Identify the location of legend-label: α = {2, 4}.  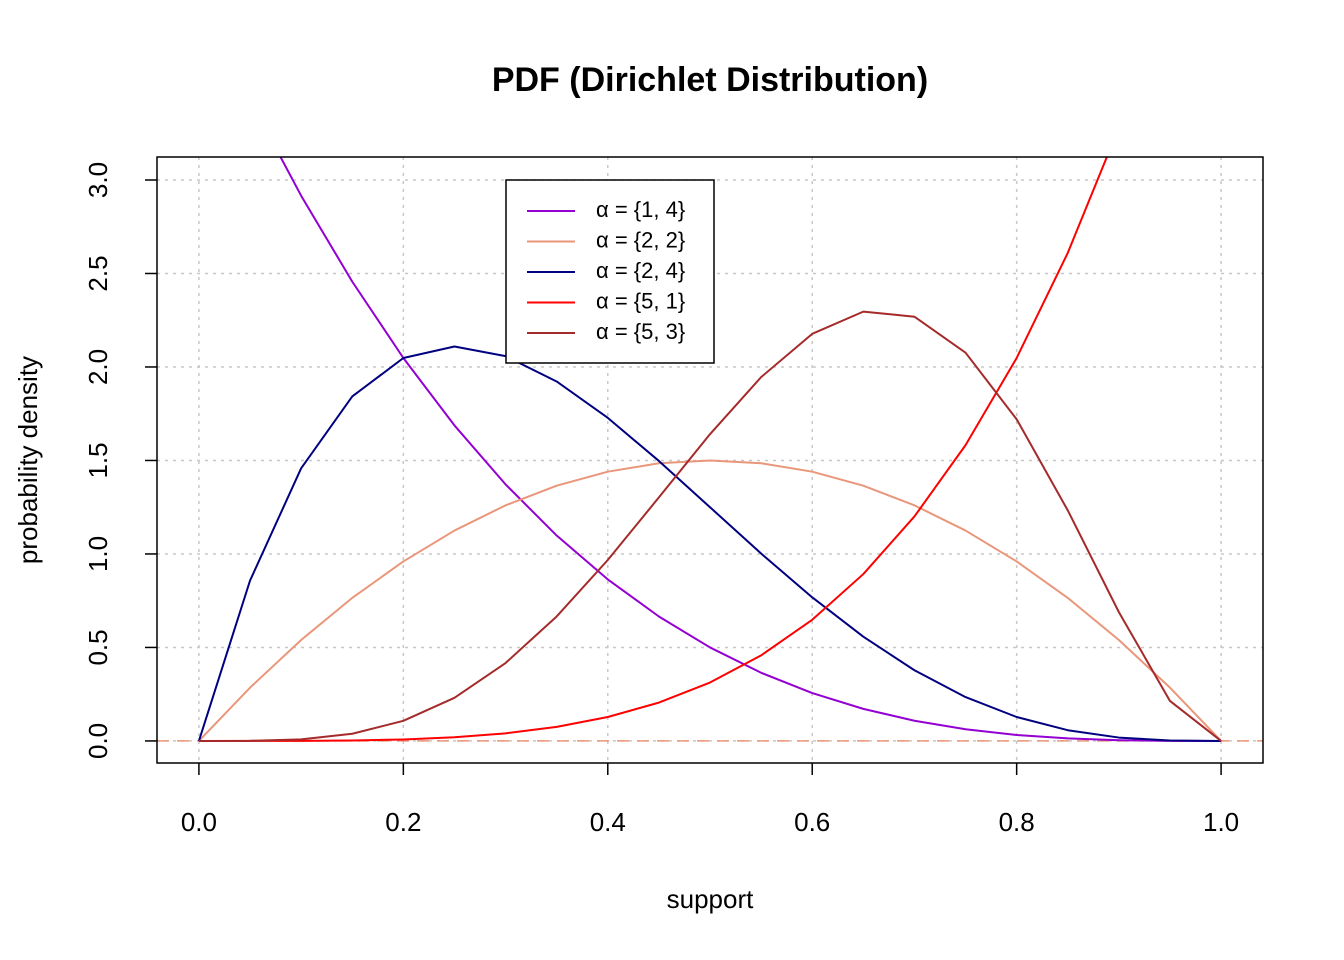
(640, 270).